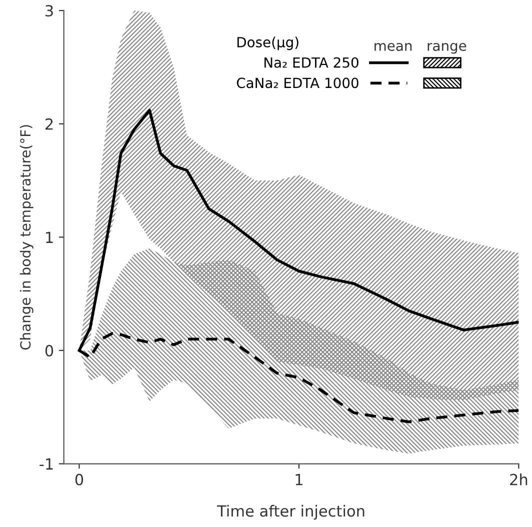 The height and width of the screenshot is (527, 532). What do you see at coordinates (393, 47) in the screenshot?
I see `annotation: mean` at bounding box center [393, 47].